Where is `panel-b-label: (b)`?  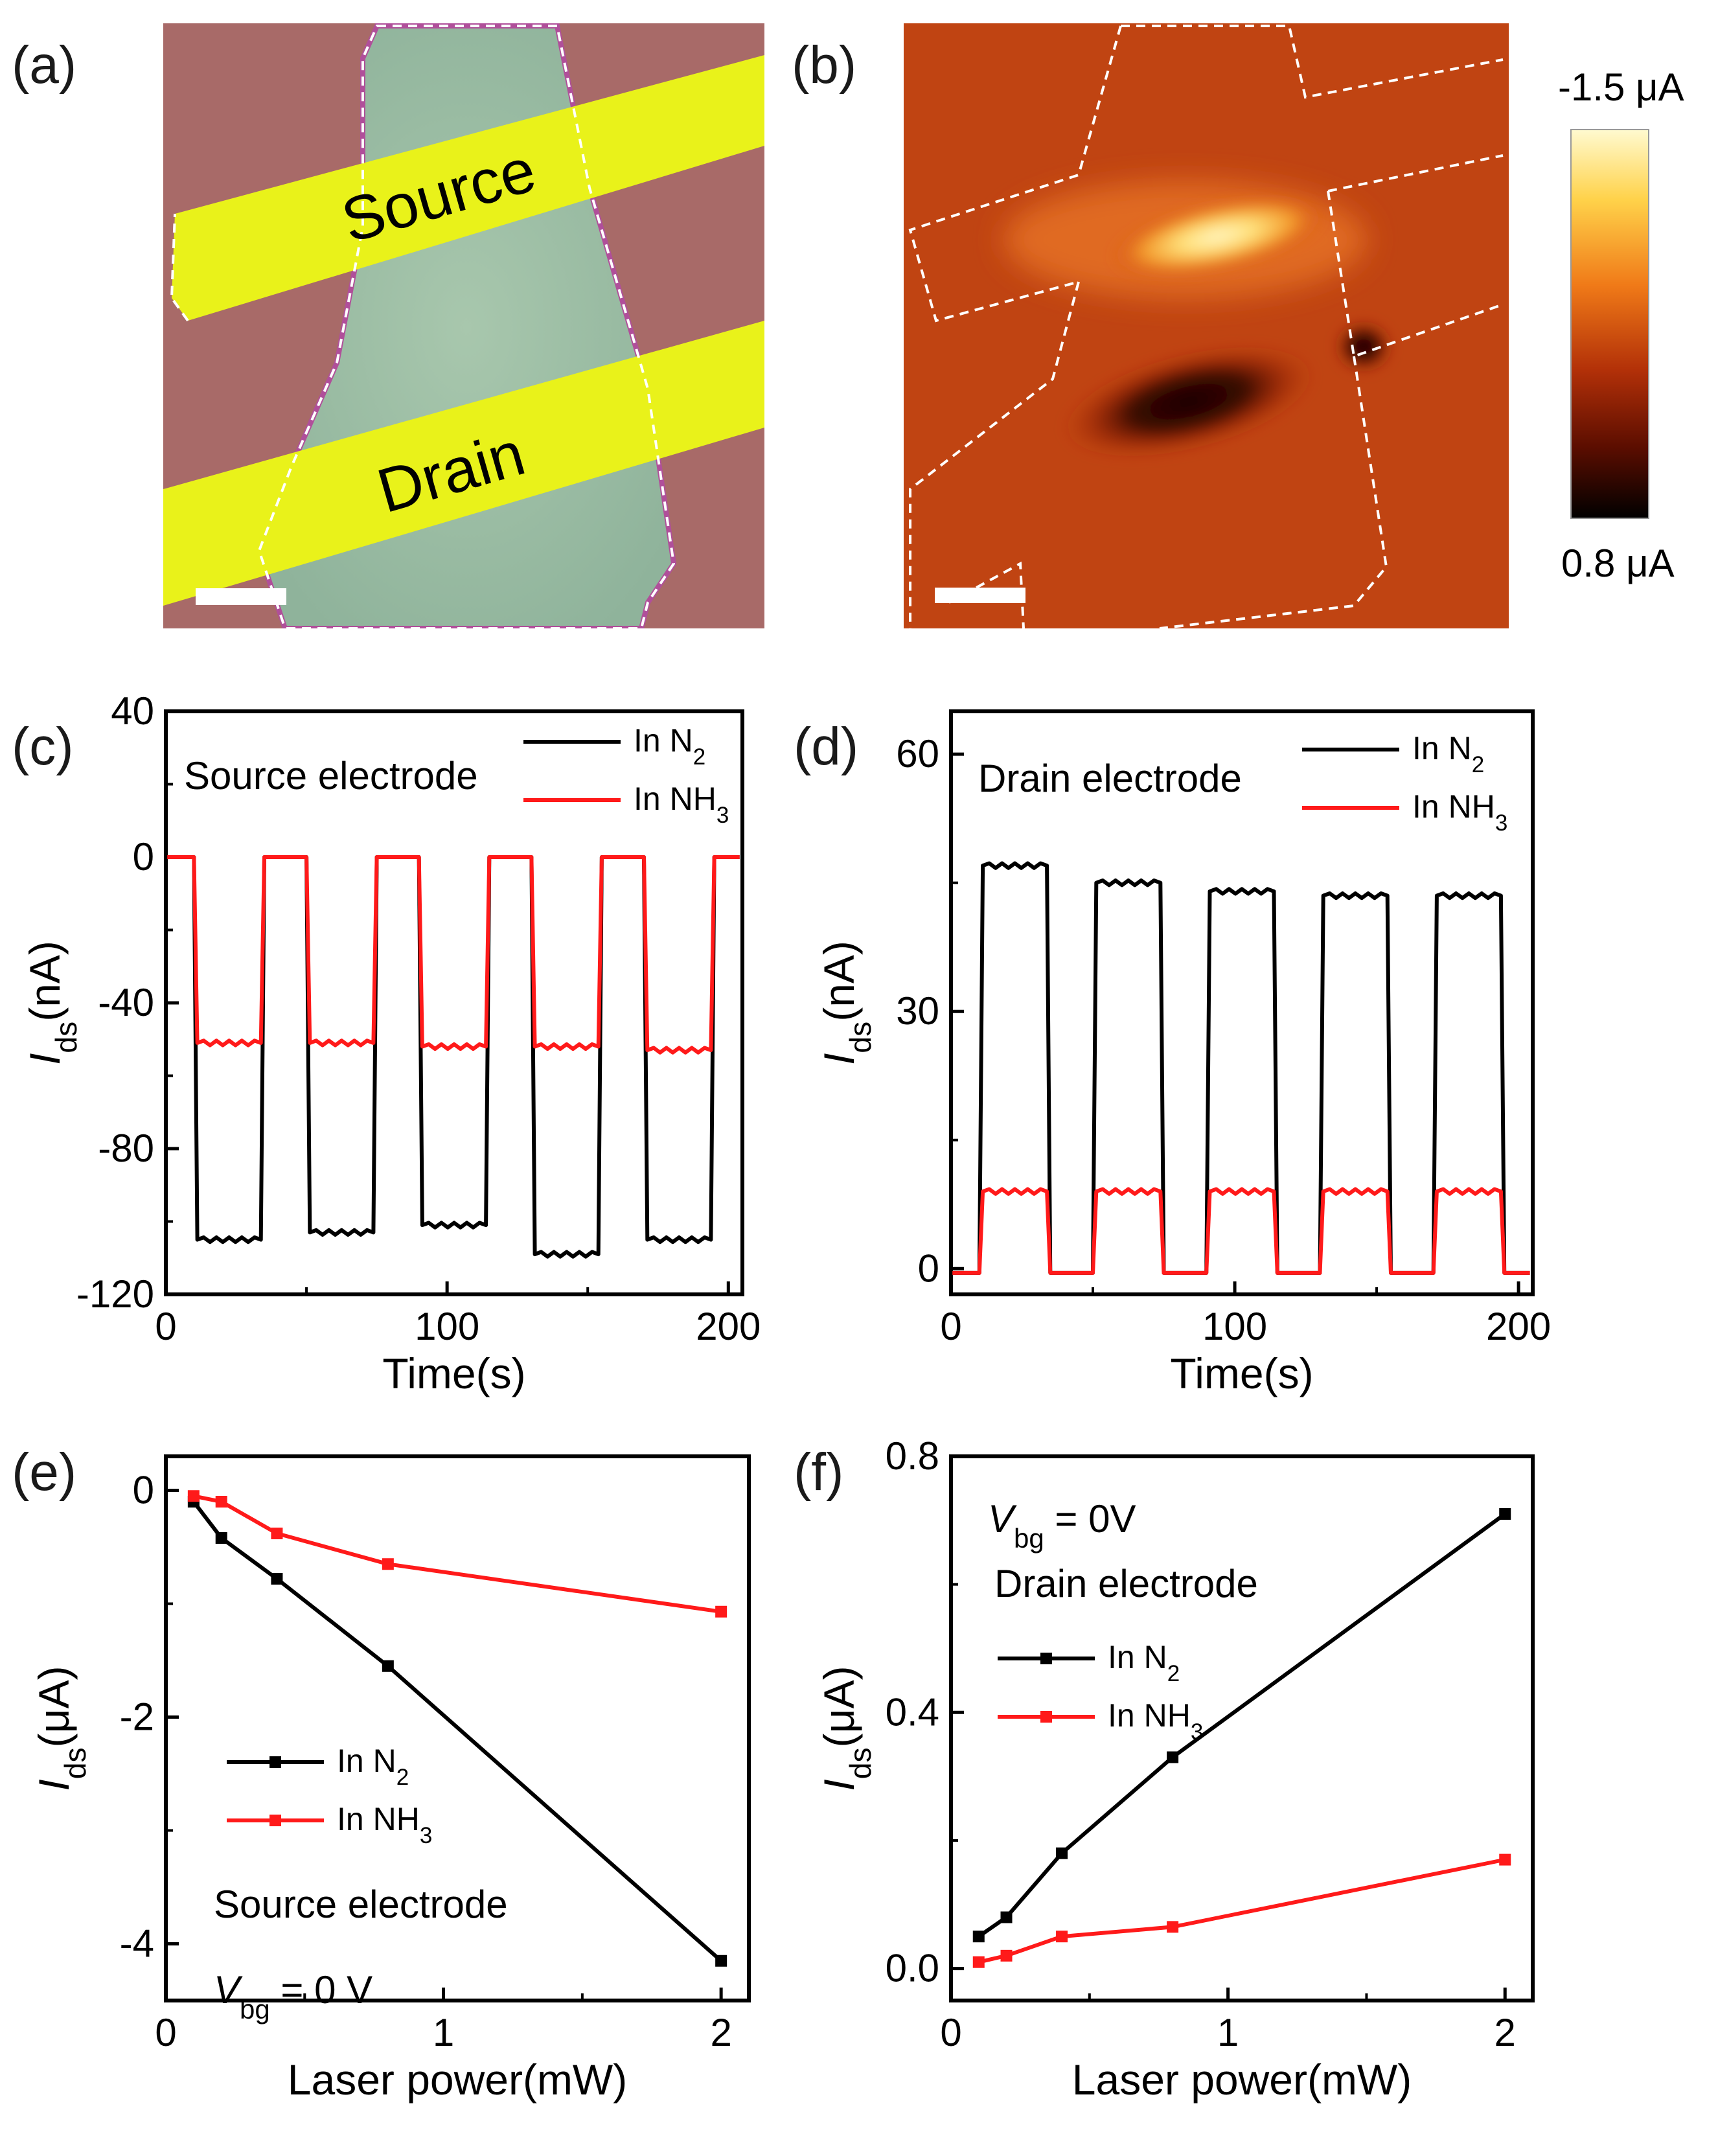 panel-b-label: (b) is located at coordinates (824, 65).